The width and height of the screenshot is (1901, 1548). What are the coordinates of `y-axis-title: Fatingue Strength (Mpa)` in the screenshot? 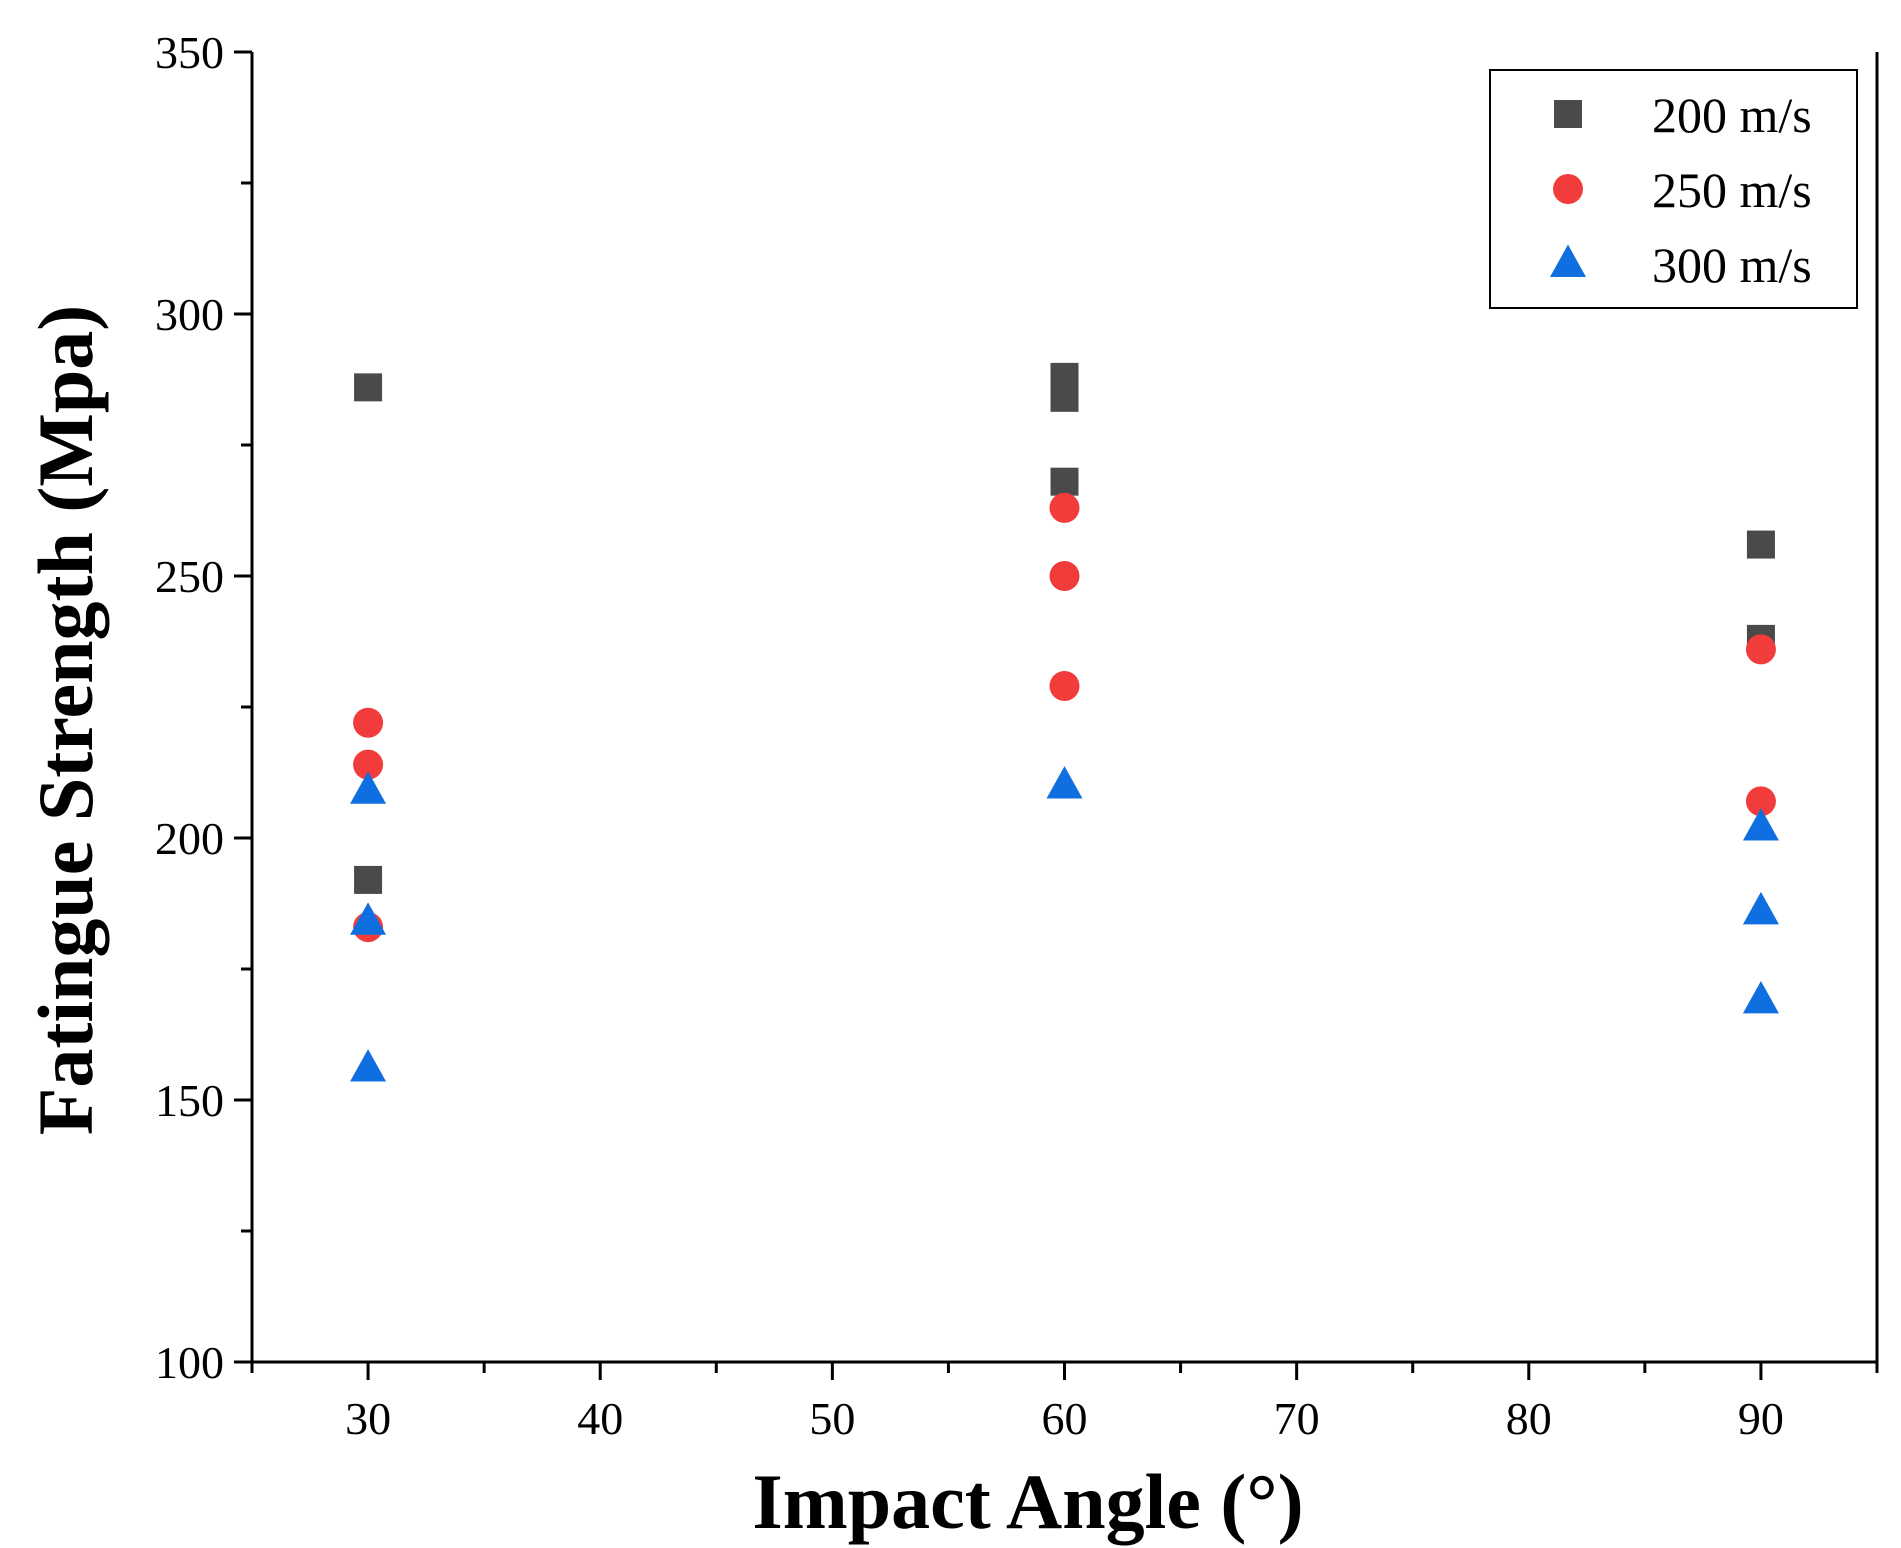 It's located at (65, 720).